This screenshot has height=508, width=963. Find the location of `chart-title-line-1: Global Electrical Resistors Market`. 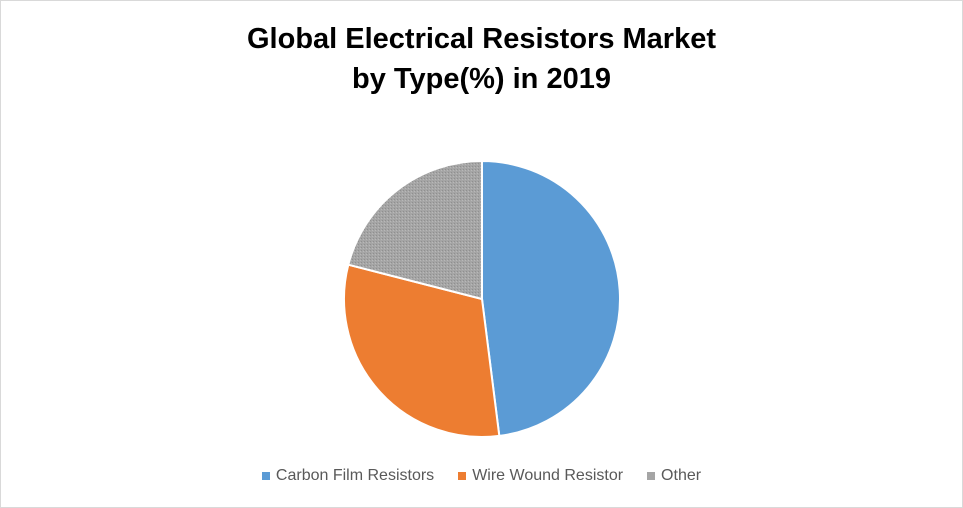

chart-title-line-1: Global Electrical Resistors Market is located at coordinates (481, 39).